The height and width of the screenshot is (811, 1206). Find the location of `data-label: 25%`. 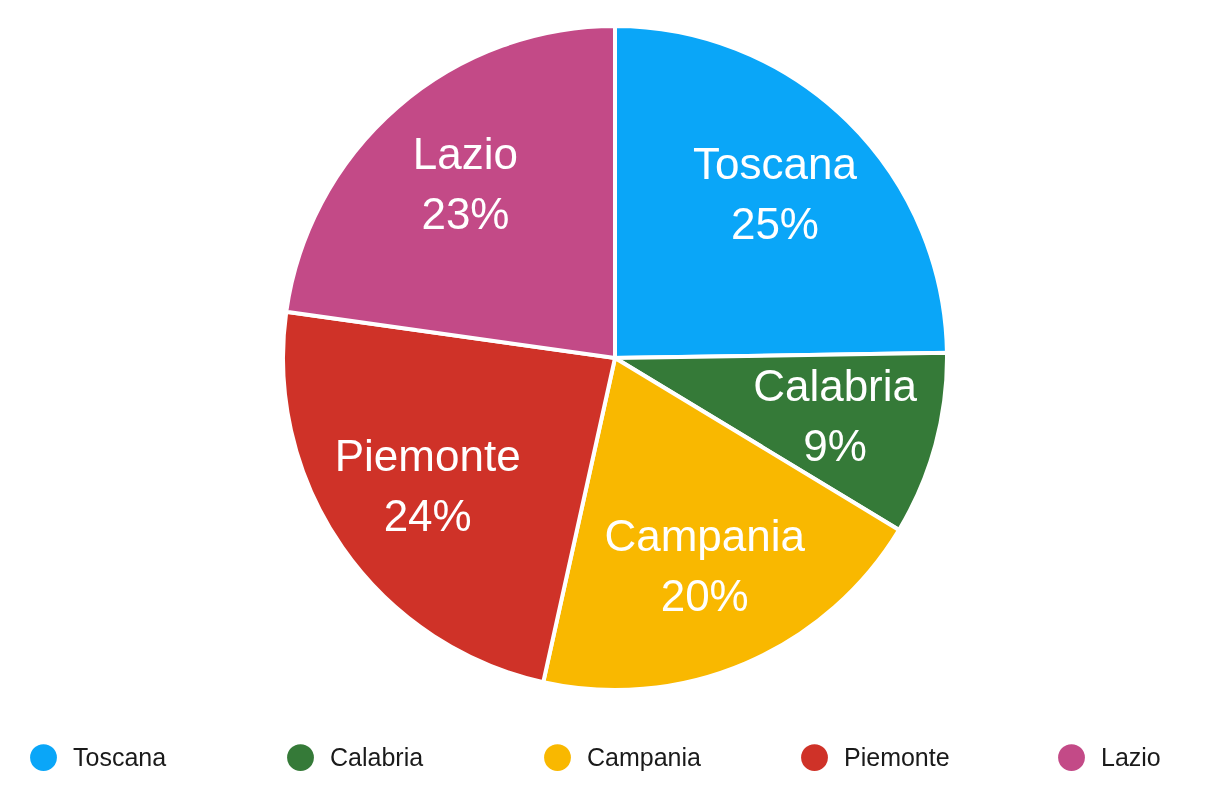

data-label: 25% is located at coordinates (774, 223).